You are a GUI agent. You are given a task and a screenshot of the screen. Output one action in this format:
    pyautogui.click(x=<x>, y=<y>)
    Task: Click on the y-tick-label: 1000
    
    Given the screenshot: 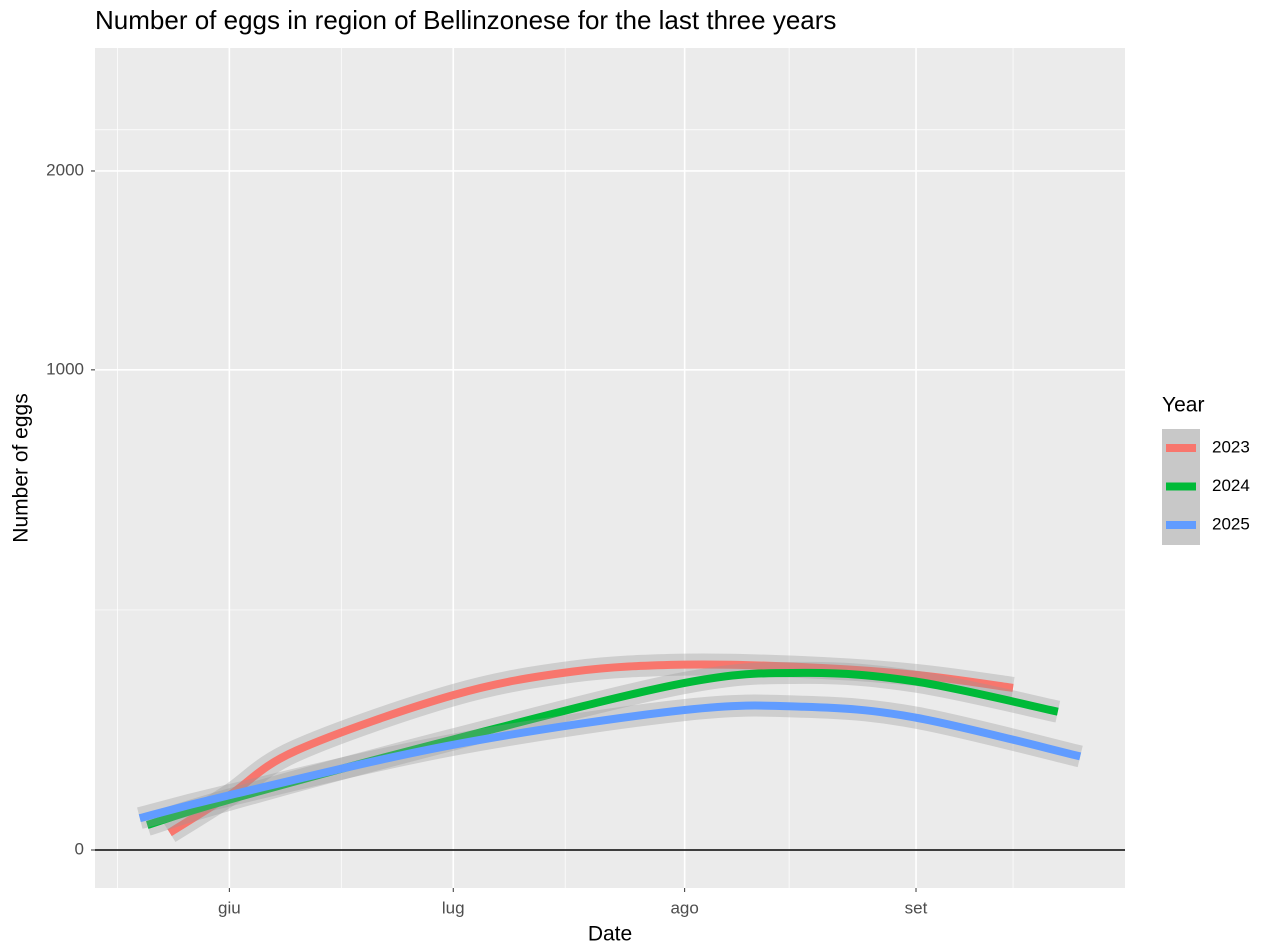 What is the action you would take?
    pyautogui.click(x=65, y=368)
    